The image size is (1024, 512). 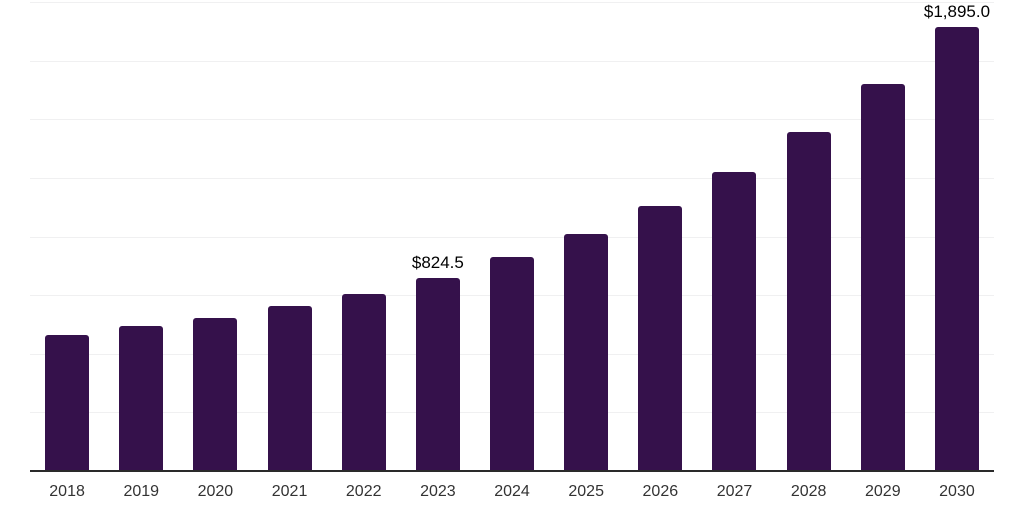 I want to click on bar-2021, so click(x=289, y=388).